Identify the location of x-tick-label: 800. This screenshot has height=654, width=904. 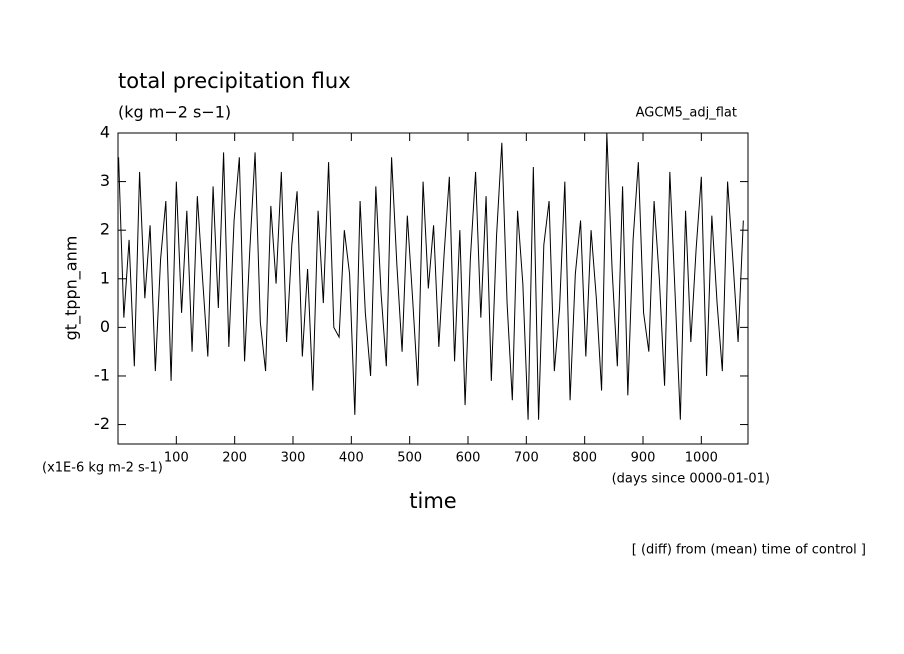
(584, 458).